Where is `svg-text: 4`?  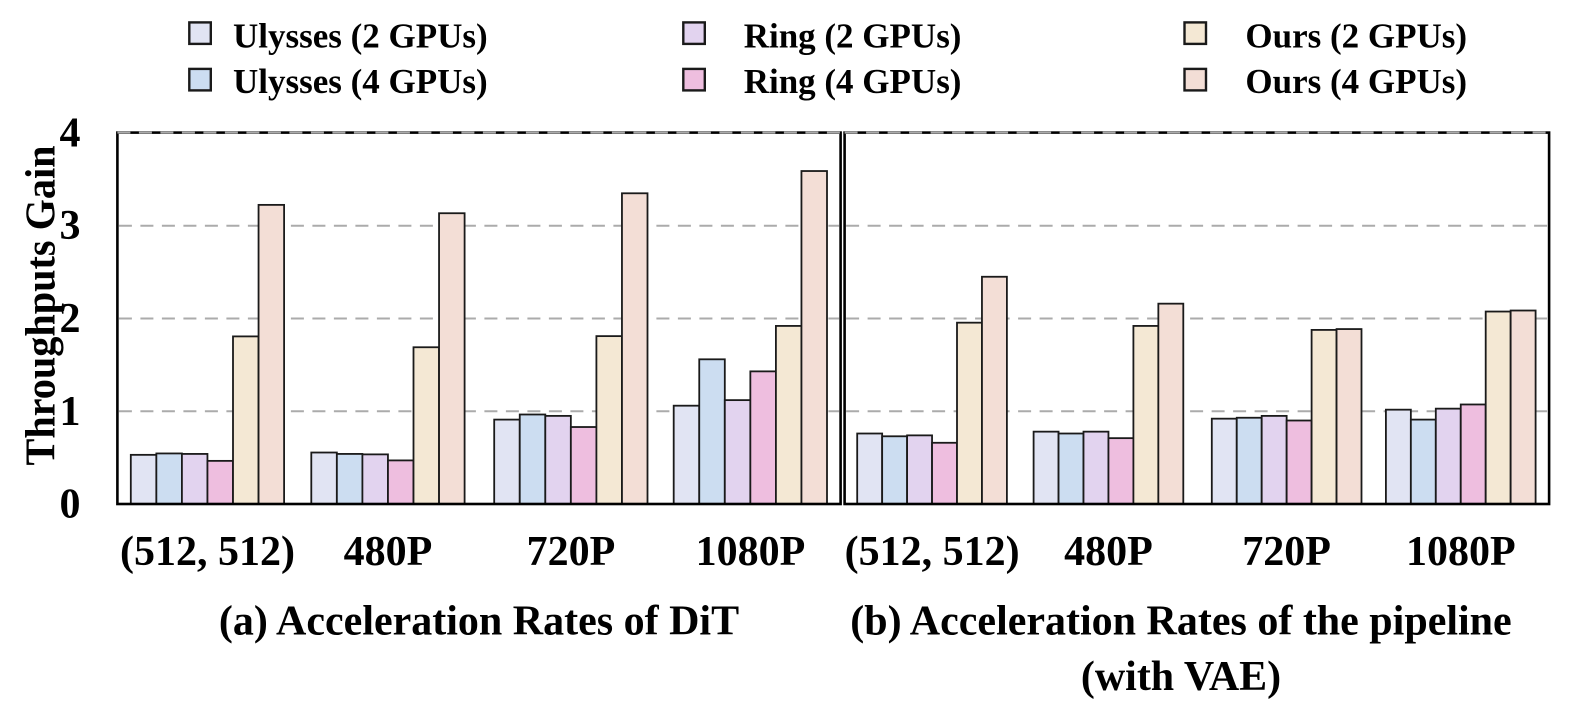 svg-text: 4 is located at coordinates (70, 134).